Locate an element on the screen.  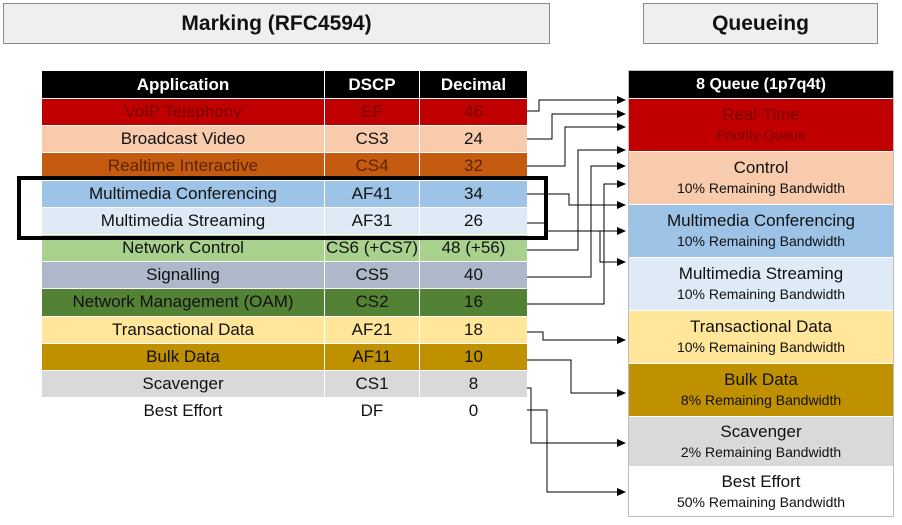
queue-name: Transactional Data is located at coordinates (761, 326).